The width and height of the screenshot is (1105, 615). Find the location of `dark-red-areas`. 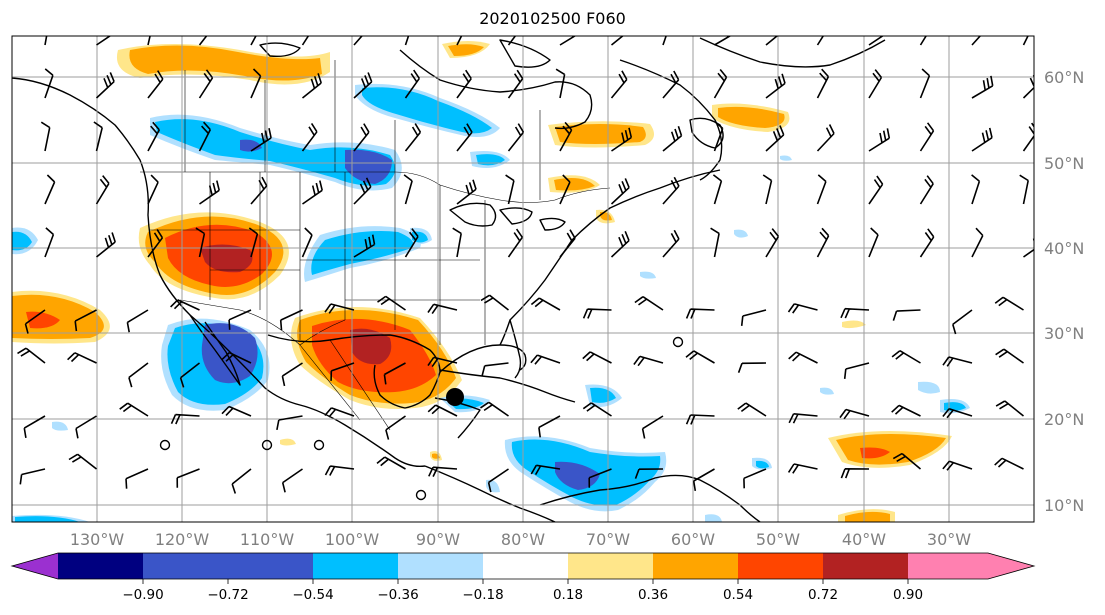

dark-red-areas is located at coordinates (296, 304).